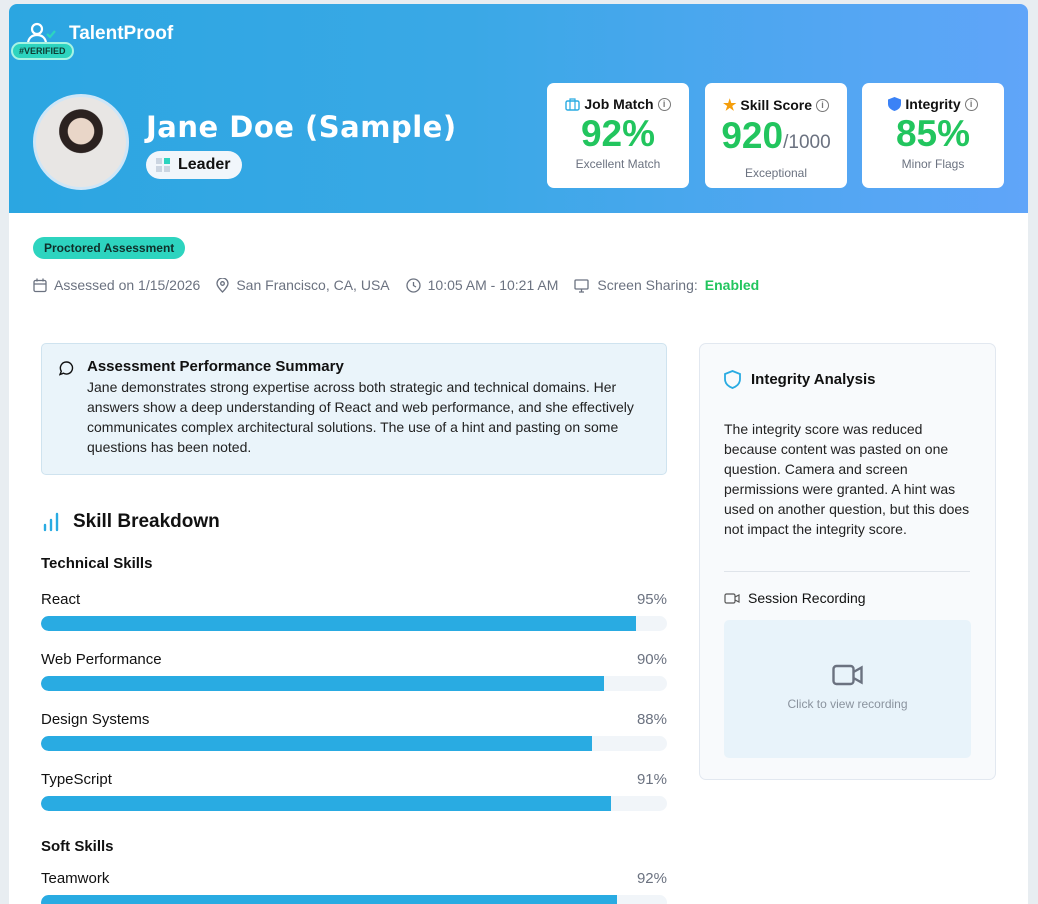 This screenshot has height=904, width=1038. What do you see at coordinates (651, 659) in the screenshot?
I see `skill-percent: 90%` at bounding box center [651, 659].